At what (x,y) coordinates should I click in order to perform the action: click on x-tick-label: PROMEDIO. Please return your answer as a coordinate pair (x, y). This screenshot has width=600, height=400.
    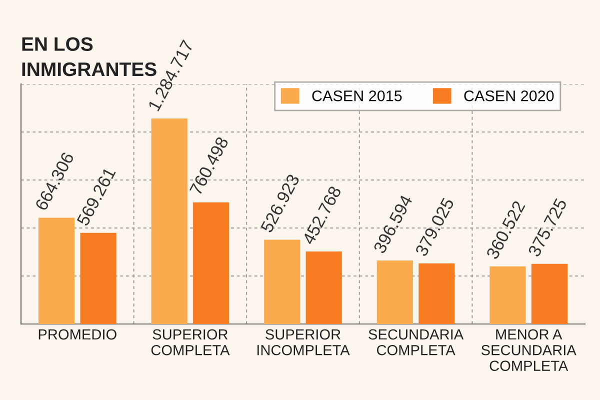
    Looking at the image, I should click on (77, 334).